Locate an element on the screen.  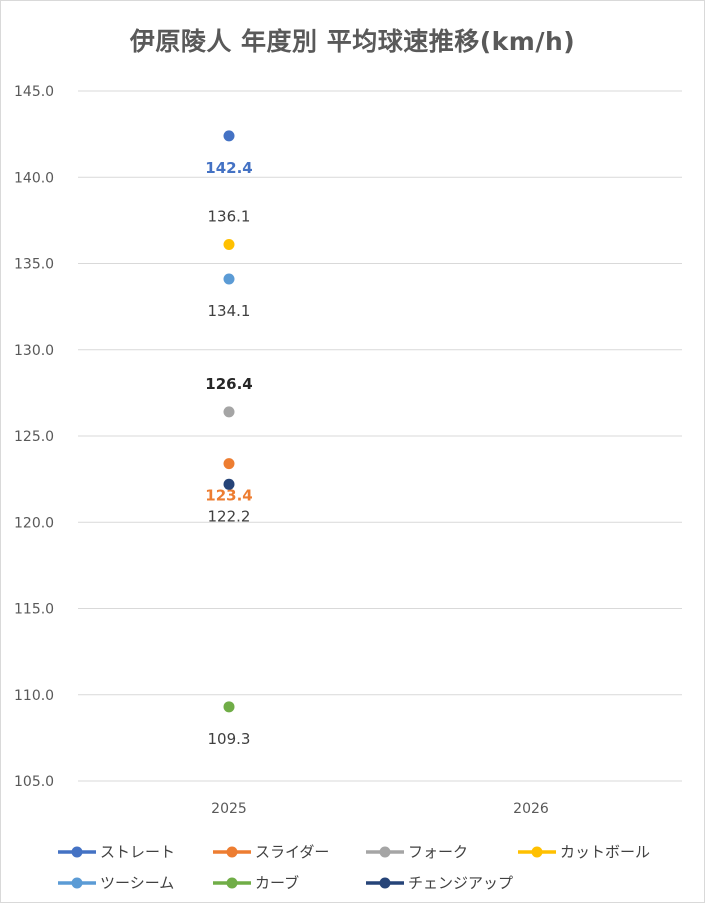
data-label: 126.4 is located at coordinates (228, 384).